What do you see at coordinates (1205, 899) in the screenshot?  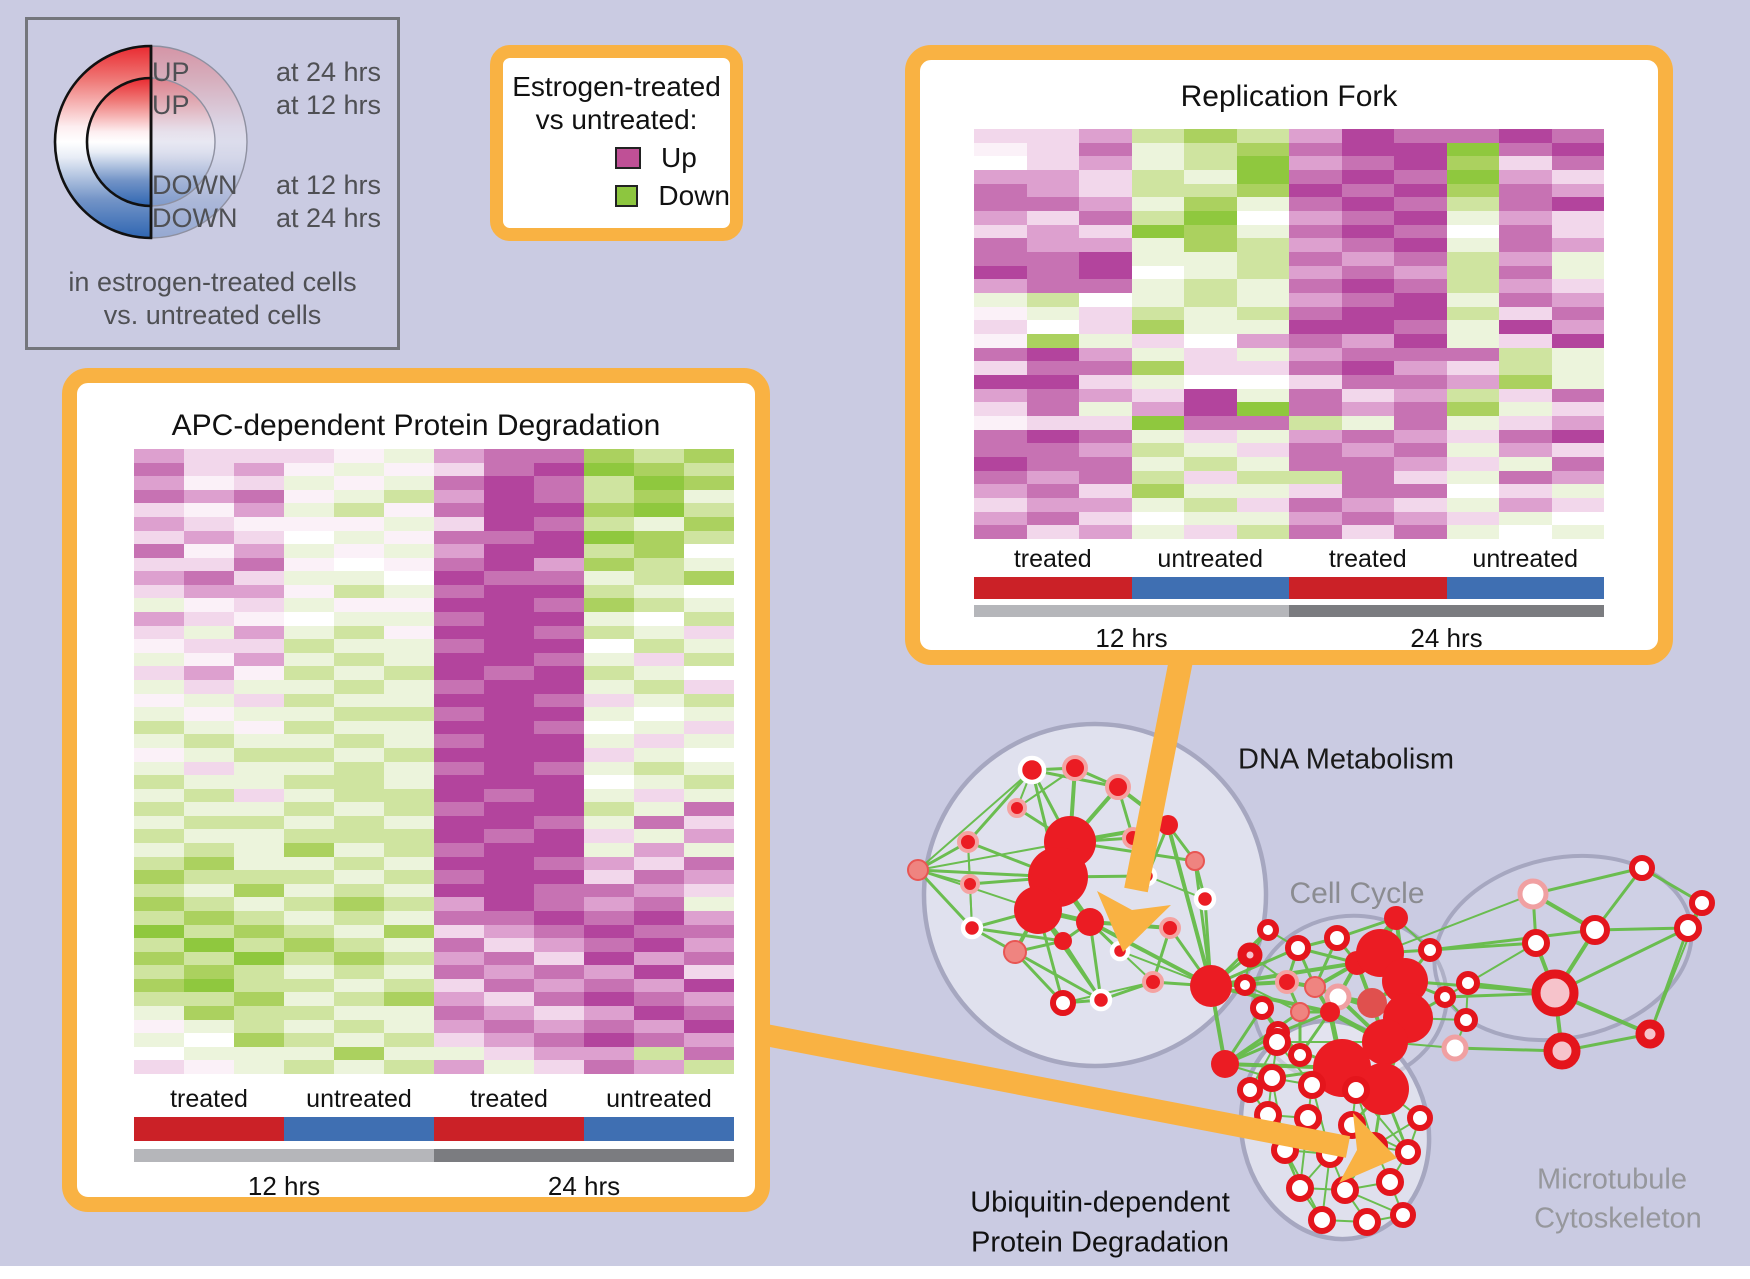 I see `gene-node-wr` at bounding box center [1205, 899].